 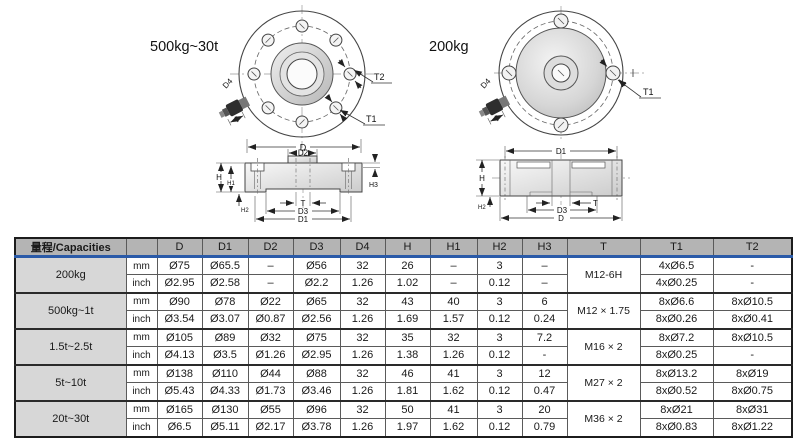 I want to click on value-cell: 8xØ7.2, so click(x=676, y=337).